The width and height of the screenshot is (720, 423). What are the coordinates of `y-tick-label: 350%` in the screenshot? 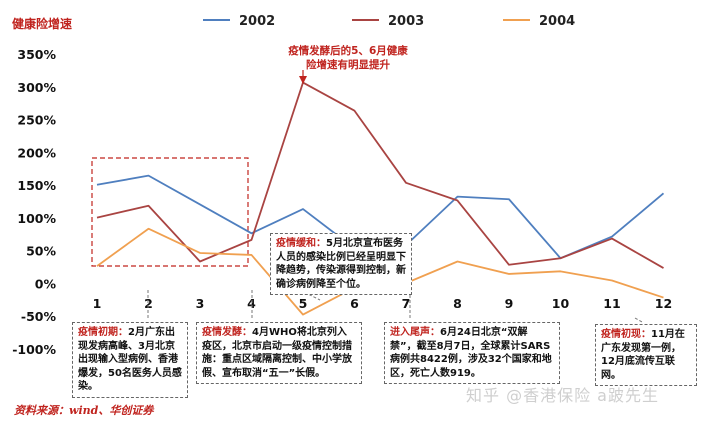 It's located at (36, 54).